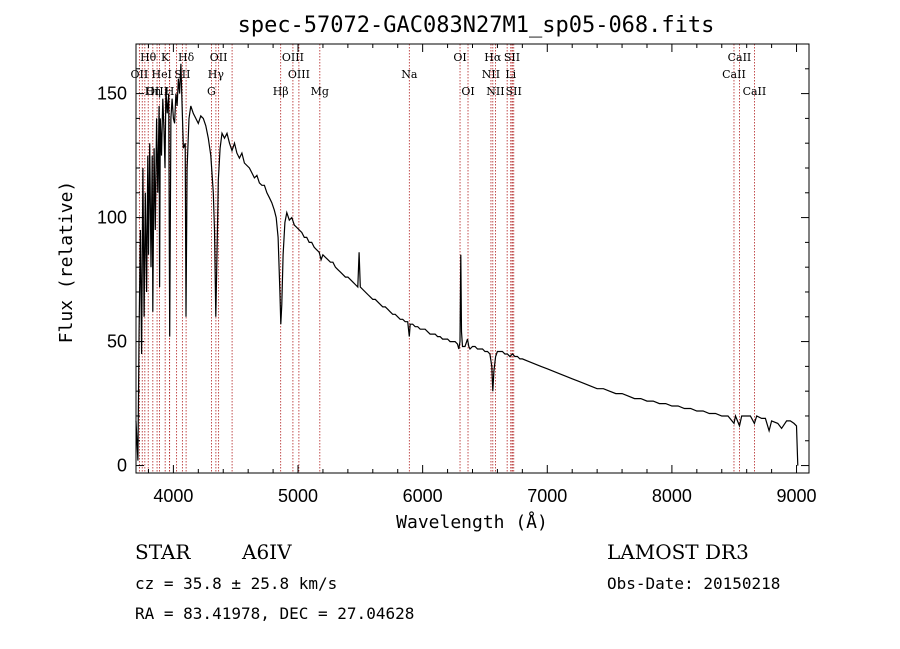 The image size is (900, 649). What do you see at coordinates (423, 496) in the screenshot?
I see `x-tick-label: 6000` at bounding box center [423, 496].